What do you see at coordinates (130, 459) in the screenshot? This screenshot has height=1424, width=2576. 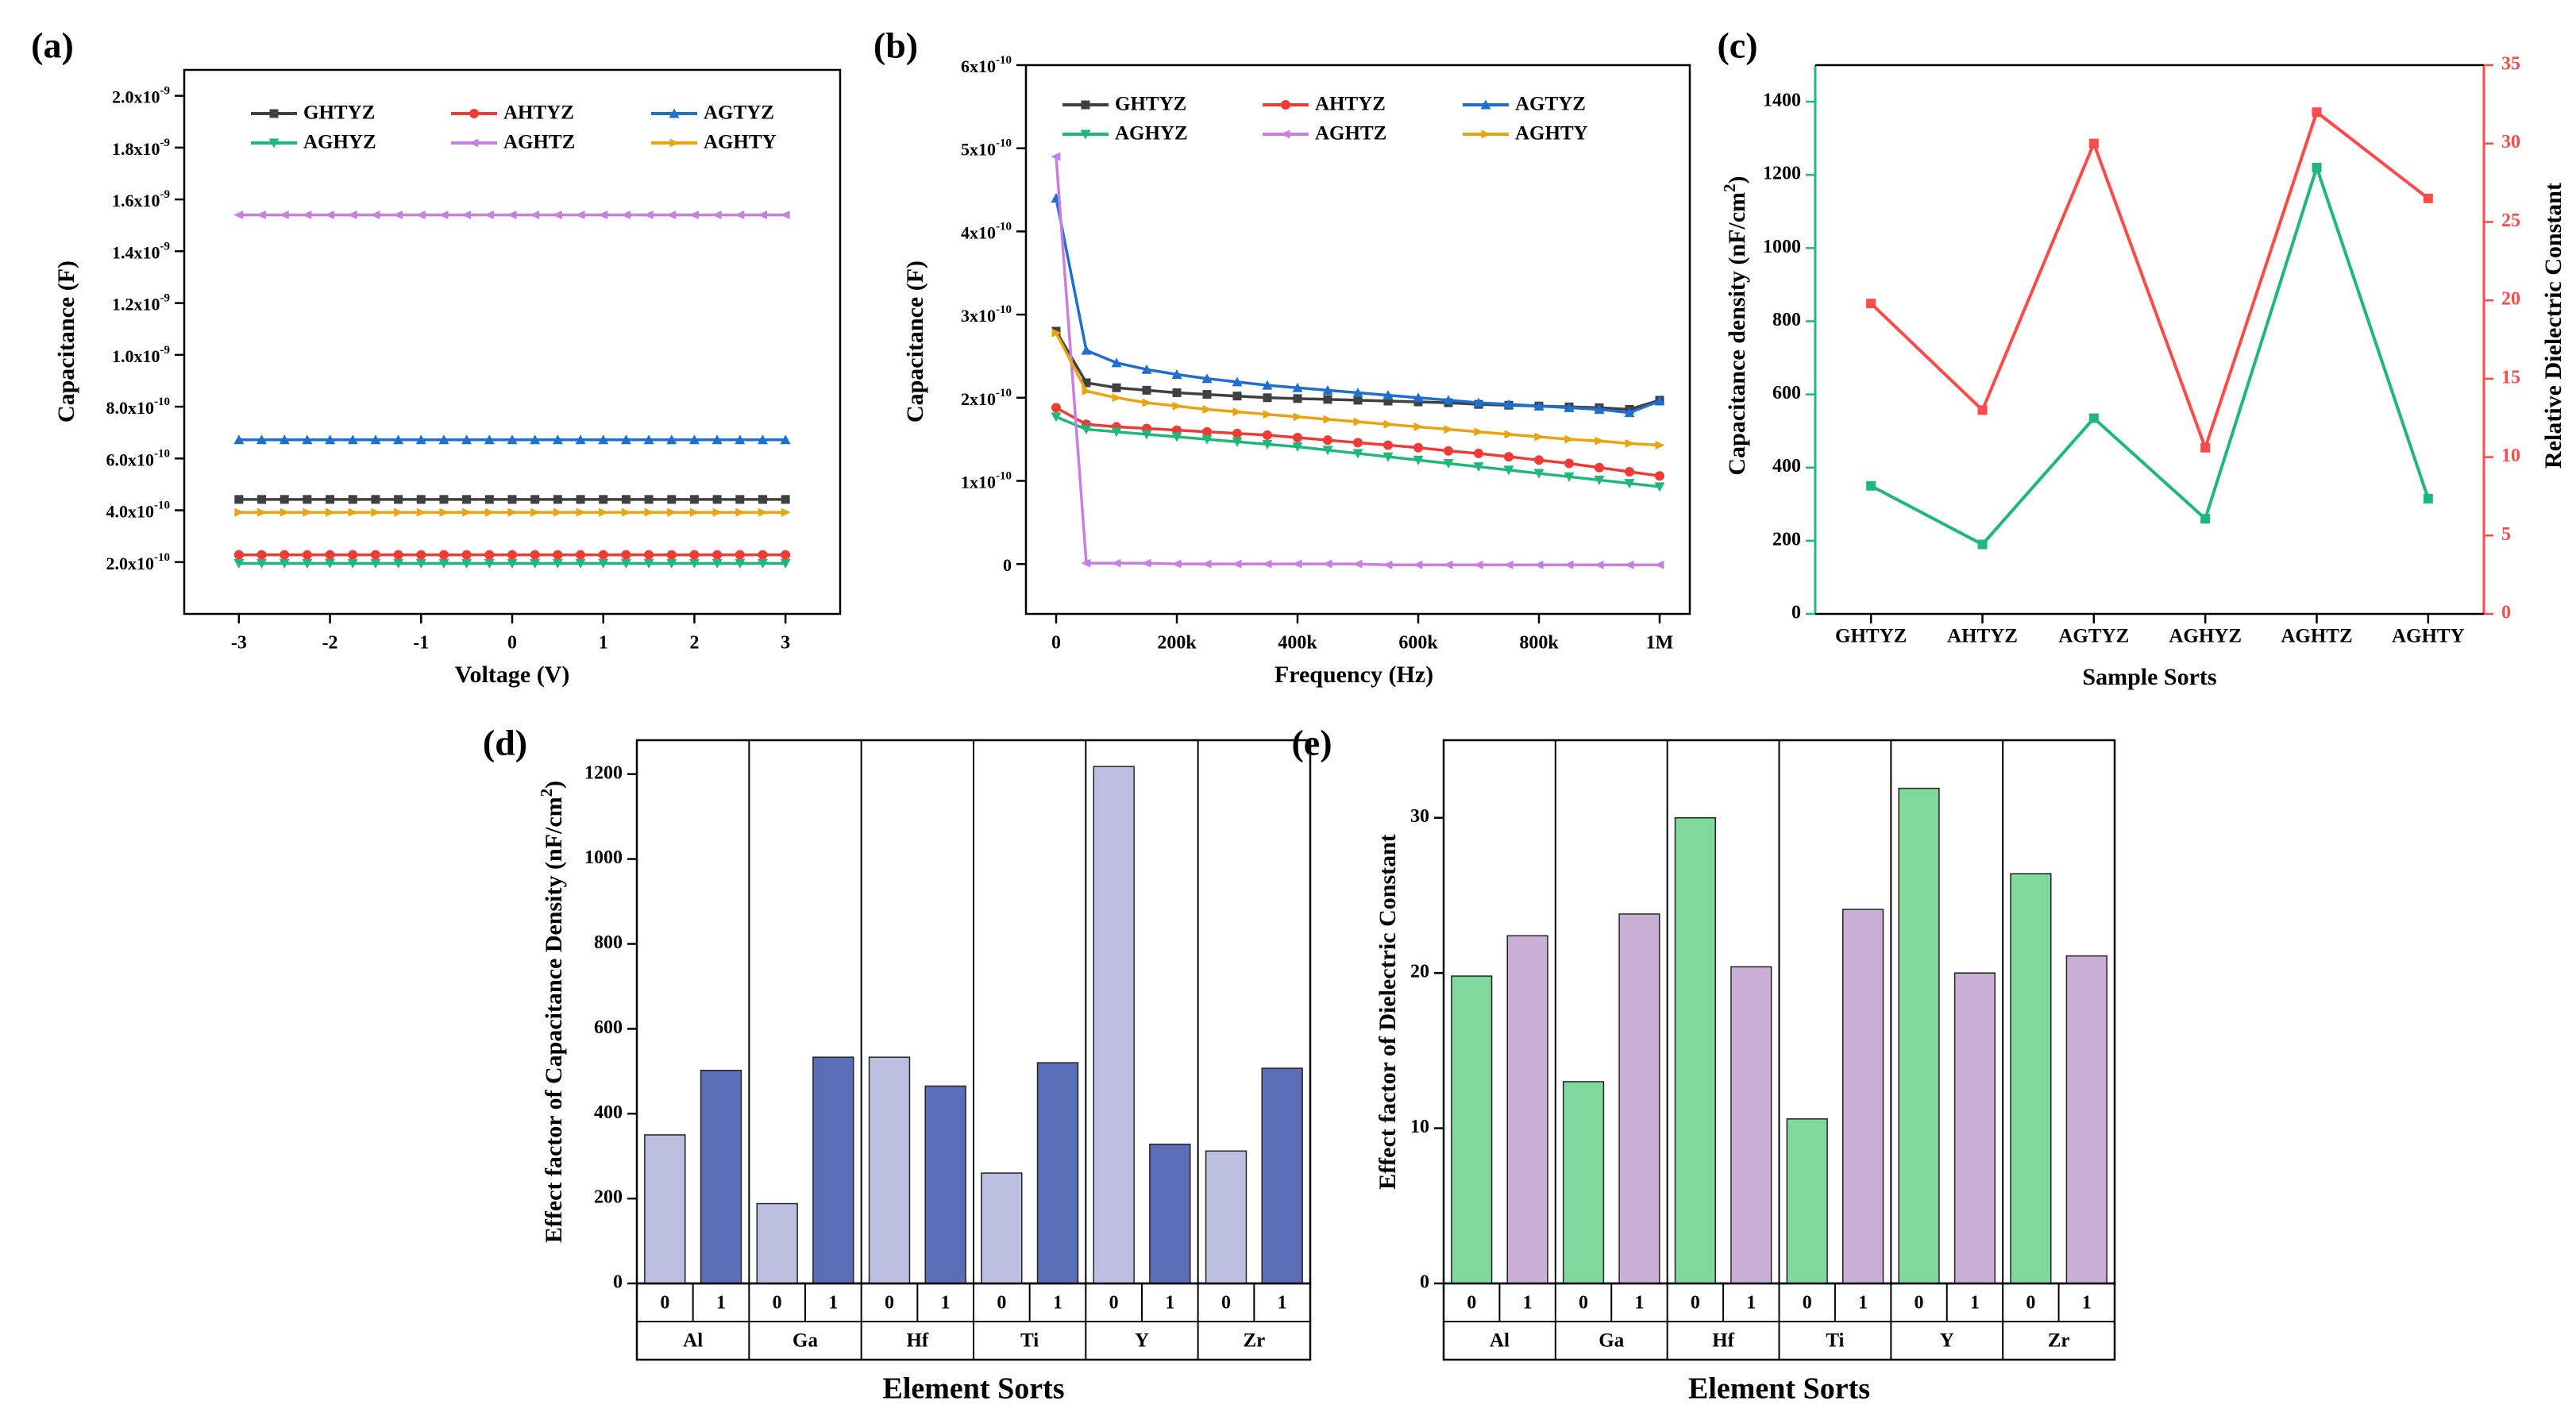 I see `y-tick-label-a-2-base: 6.0x10` at bounding box center [130, 459].